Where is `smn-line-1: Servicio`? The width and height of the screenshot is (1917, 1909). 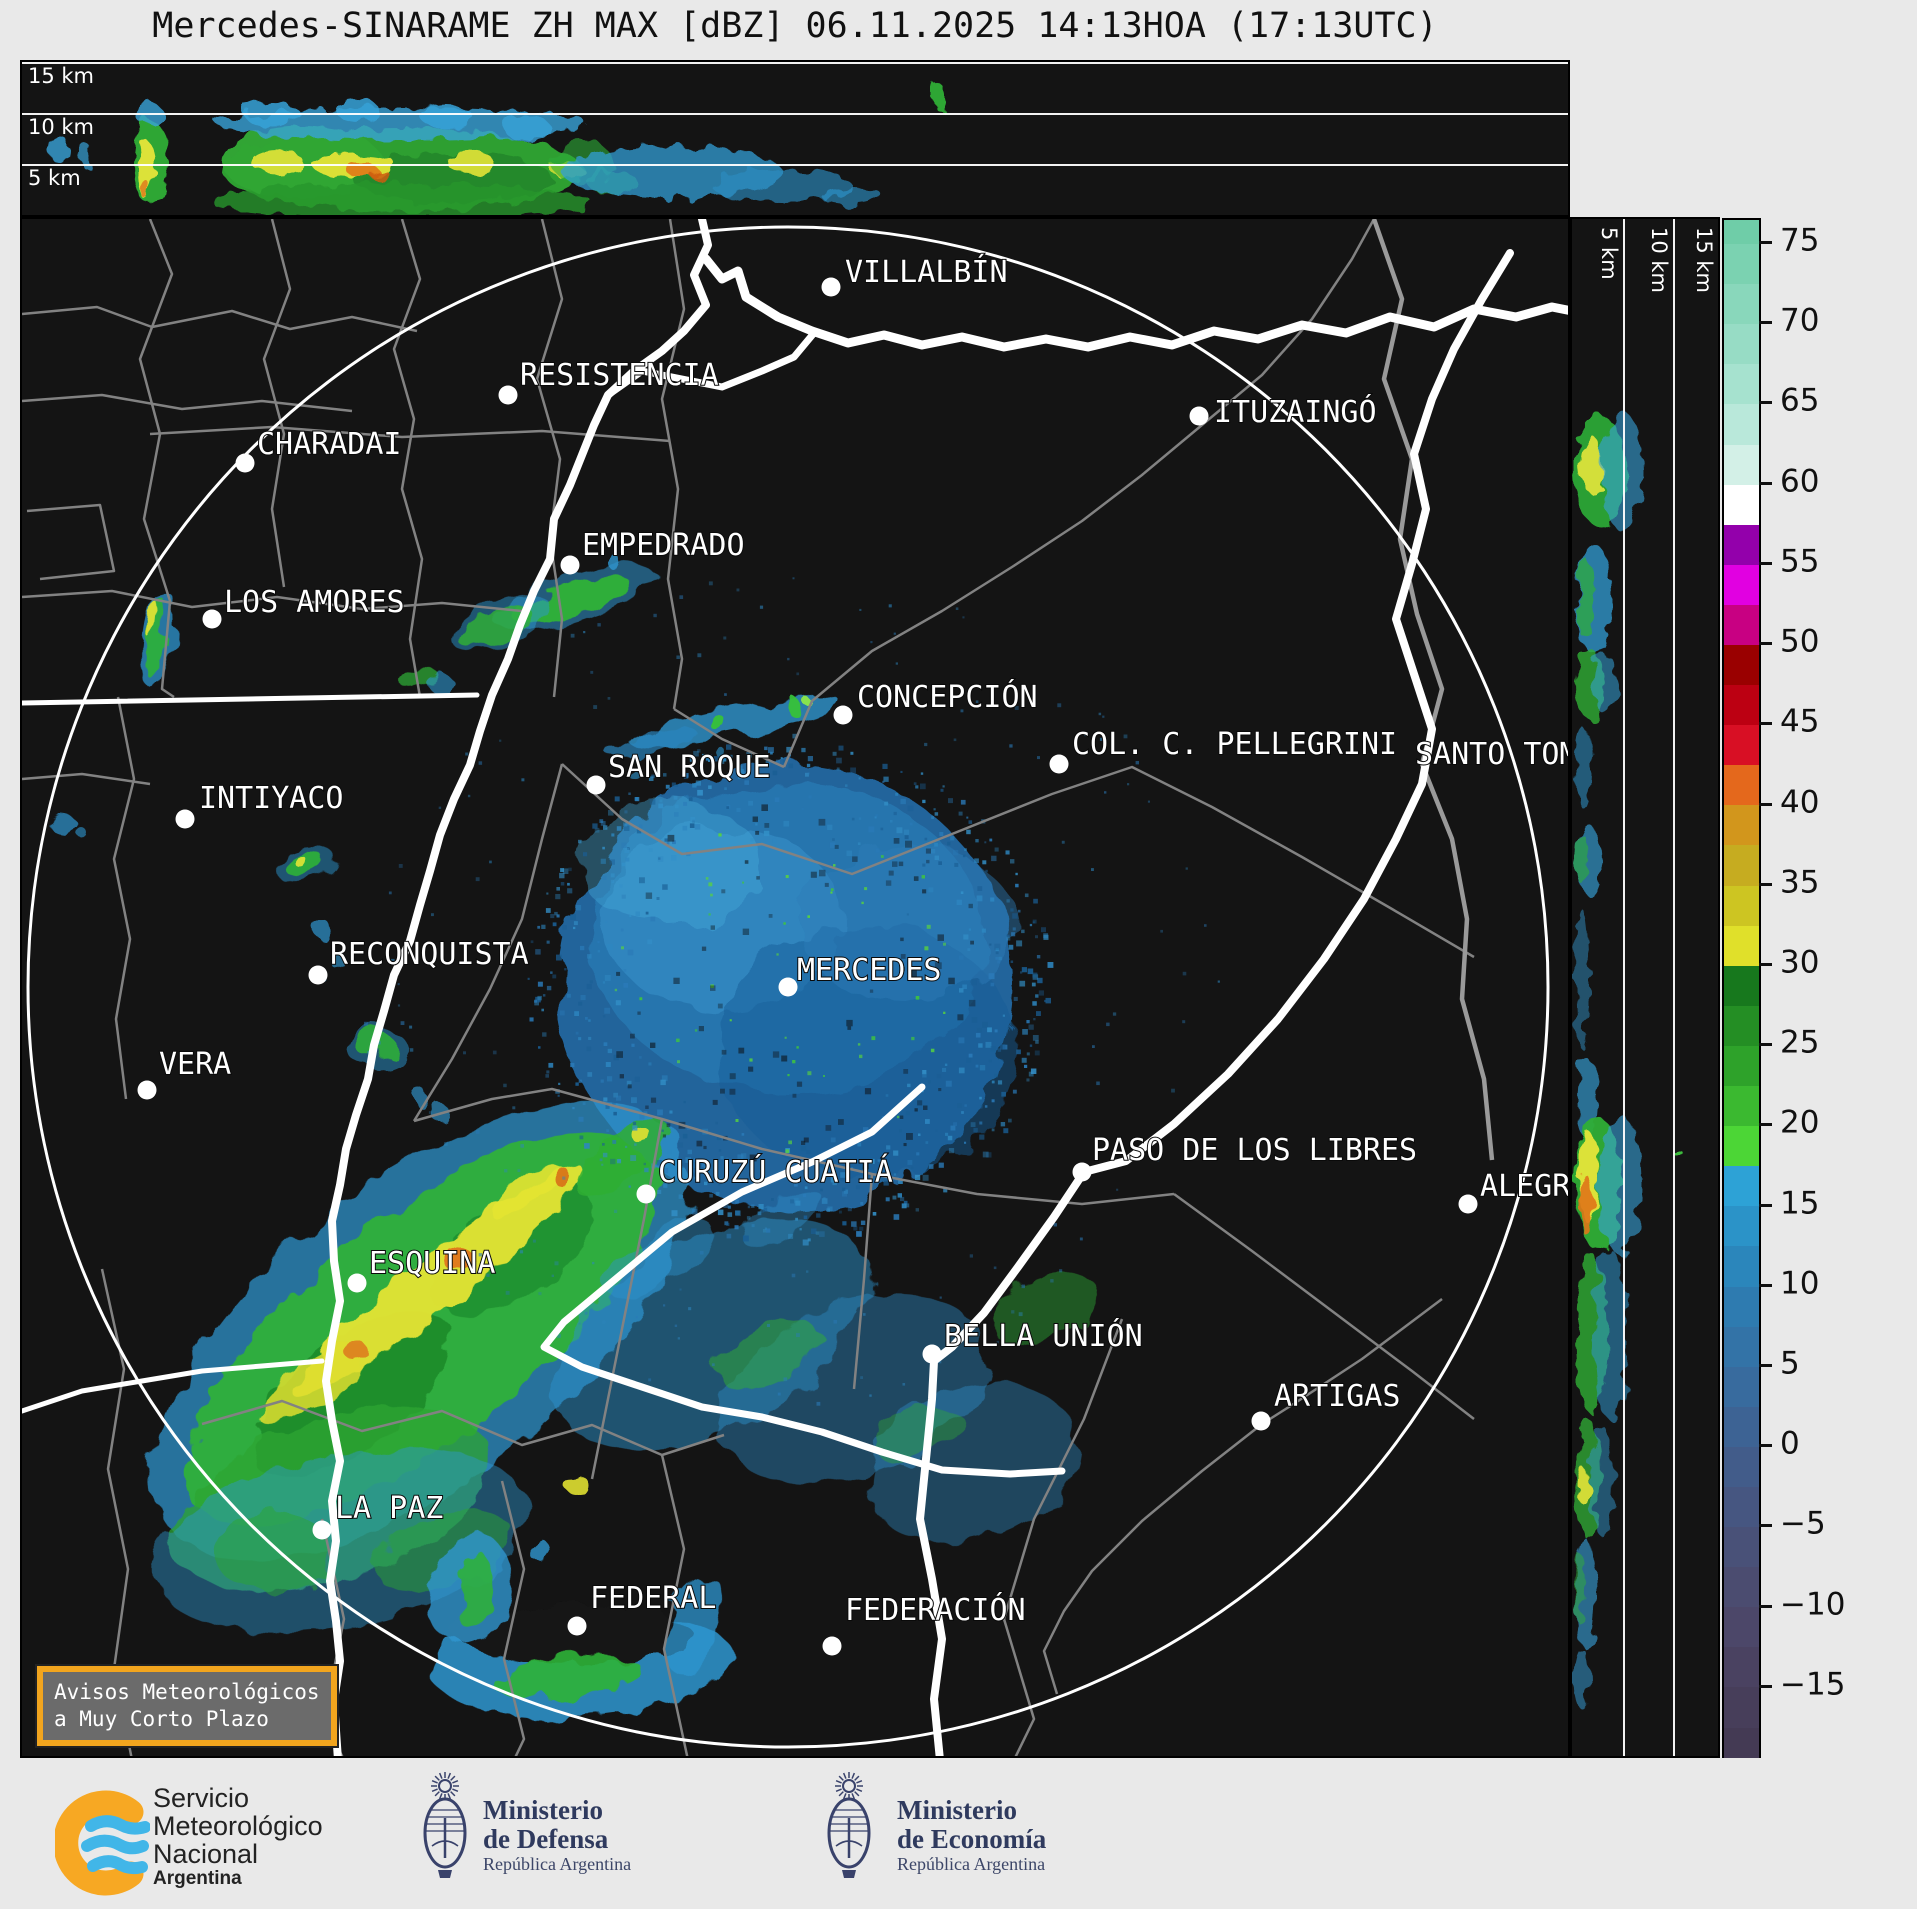
smn-line-1: Servicio is located at coordinates (201, 1798).